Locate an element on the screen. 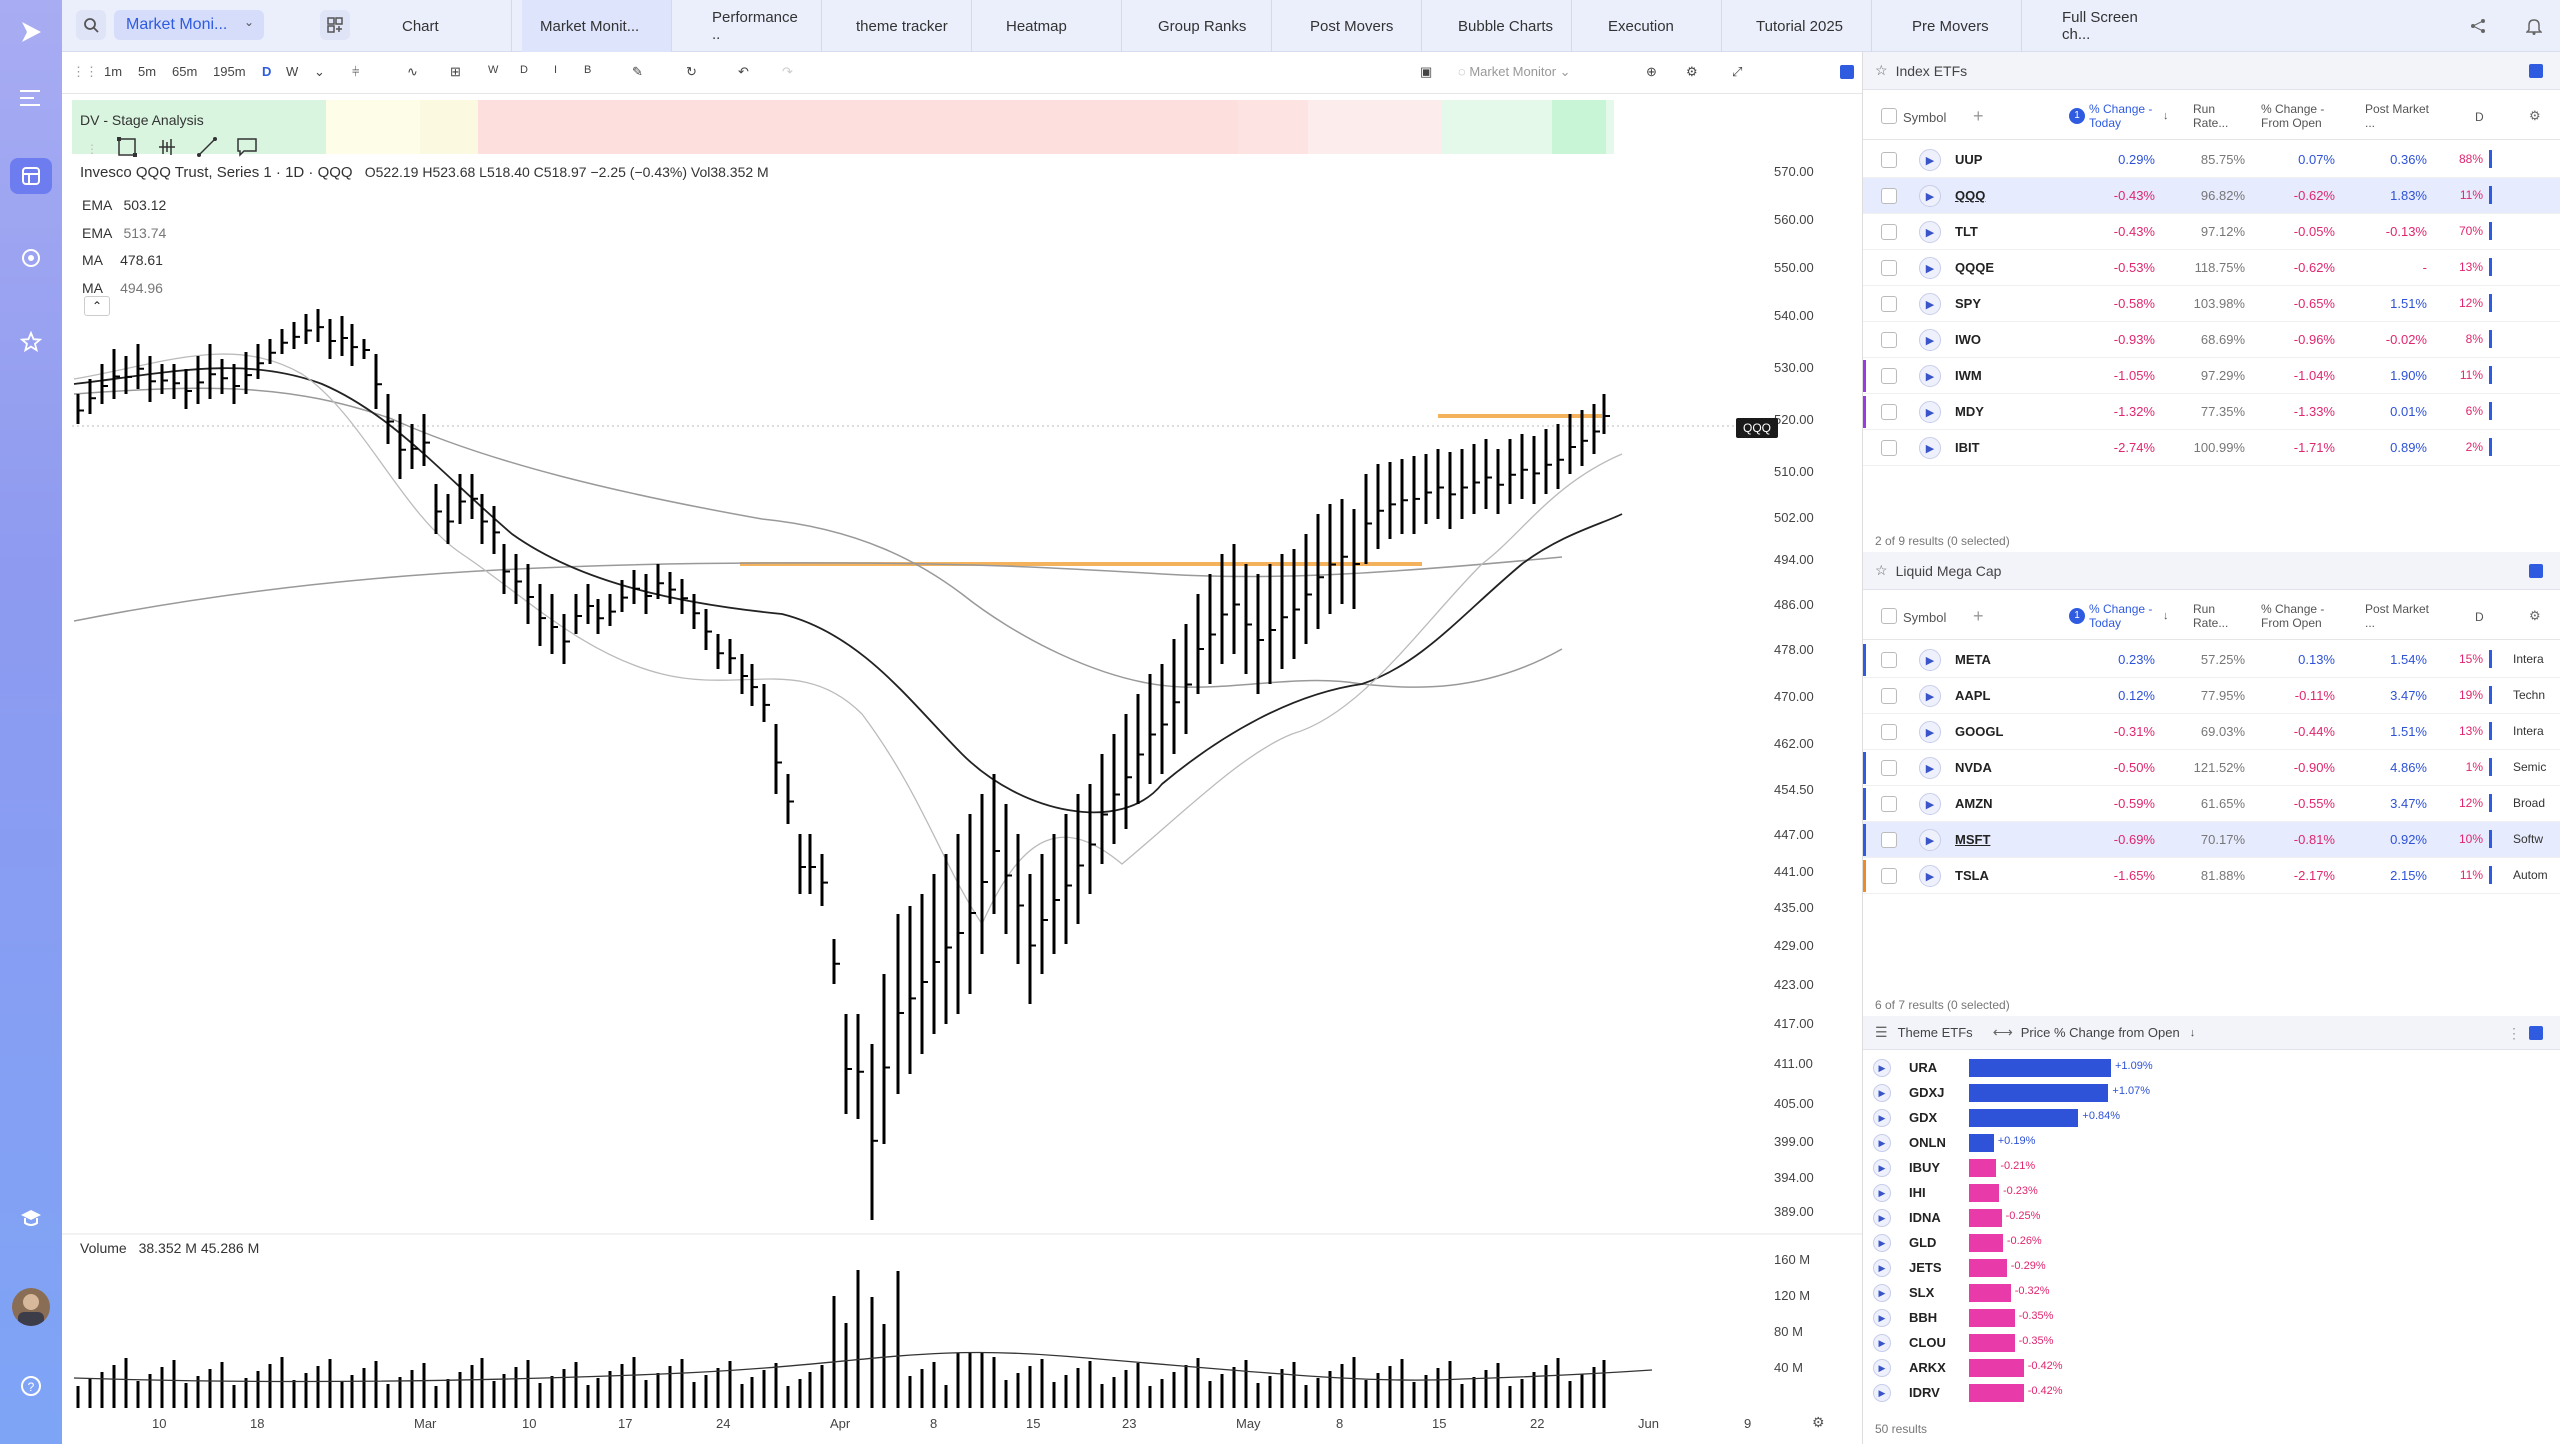 This screenshot has width=2560, height=1444. theme-row: ▶ ARKX -0.42% is located at coordinates (2211, 1368).